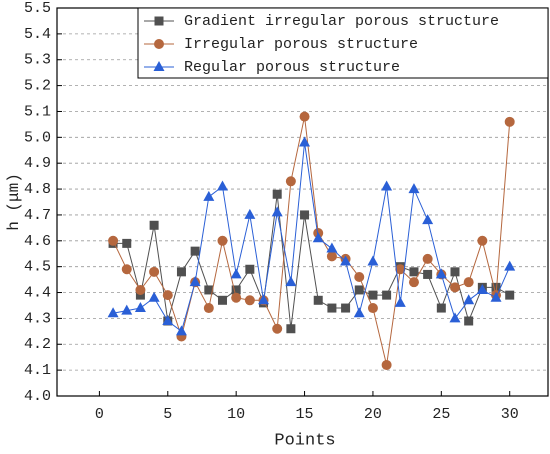  Describe the element at coordinates (341, 21) in the screenshot. I see `legend-label: Gradient irregular porous structure` at that location.